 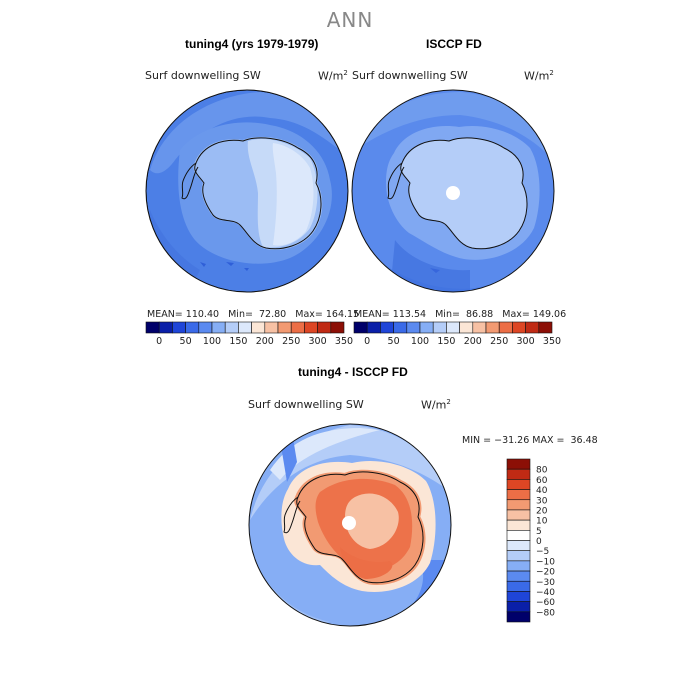 What do you see at coordinates (318, 341) in the screenshot?
I see `panel1-colorbar-tick: 300` at bounding box center [318, 341].